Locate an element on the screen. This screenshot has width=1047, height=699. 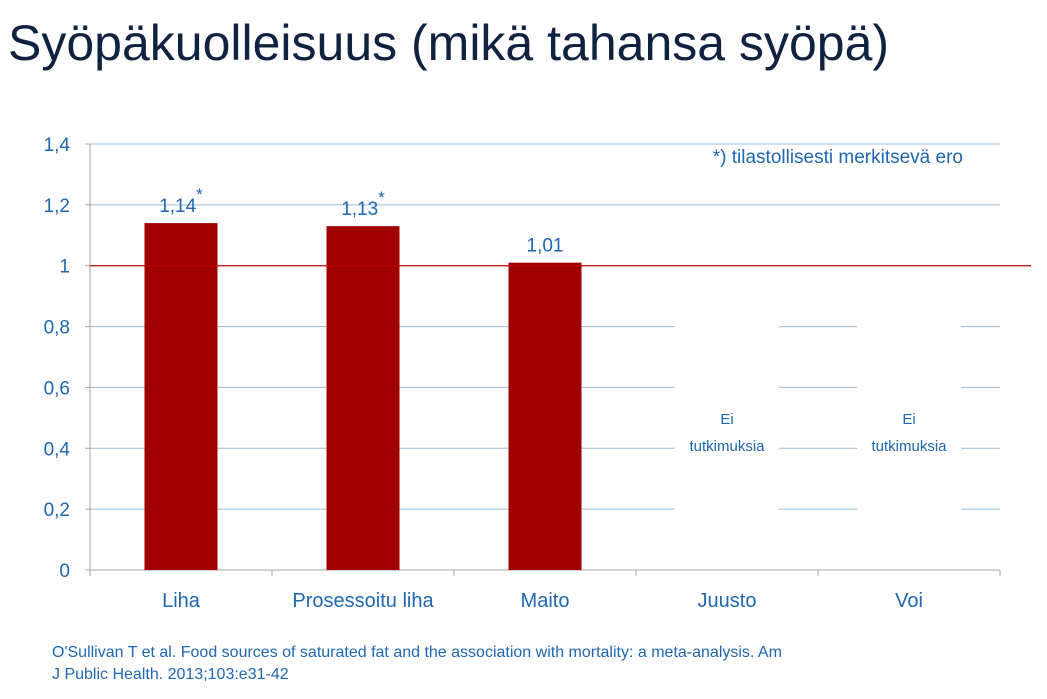
x-tick-label: Voi is located at coordinates (909, 601).